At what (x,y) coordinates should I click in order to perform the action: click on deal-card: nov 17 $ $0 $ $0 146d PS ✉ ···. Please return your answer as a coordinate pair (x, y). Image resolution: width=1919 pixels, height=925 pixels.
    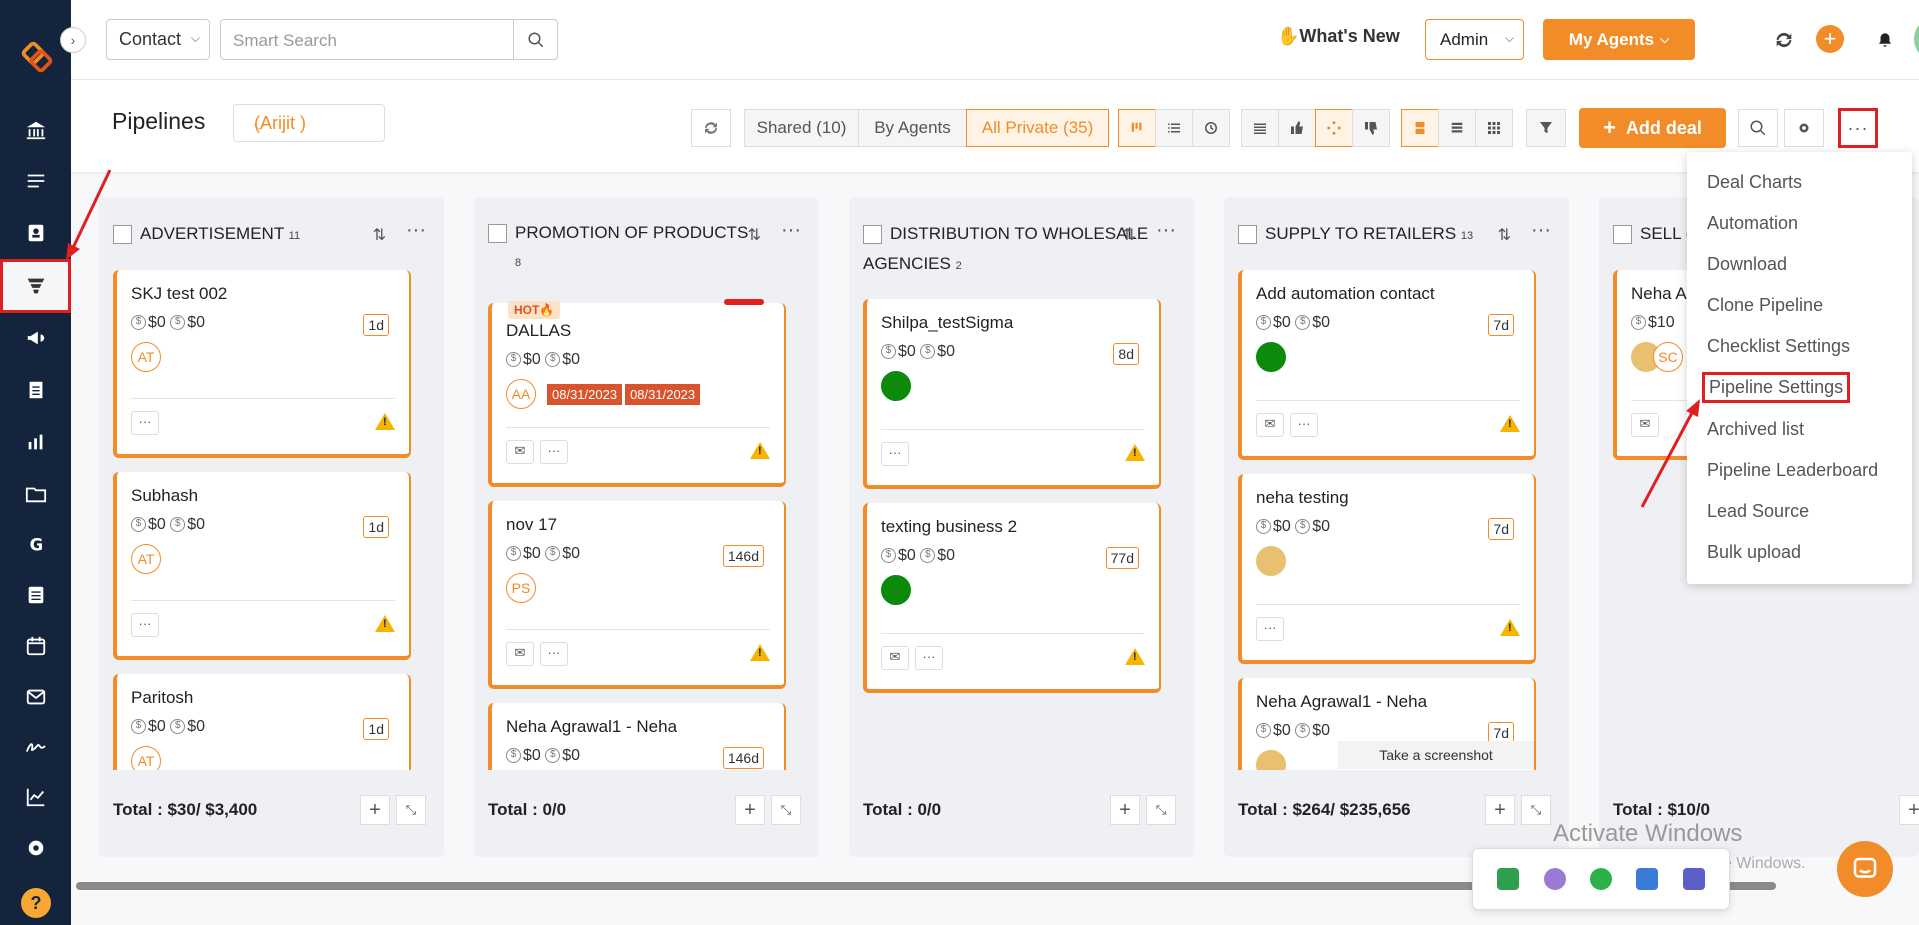
    Looking at the image, I should click on (637, 595).